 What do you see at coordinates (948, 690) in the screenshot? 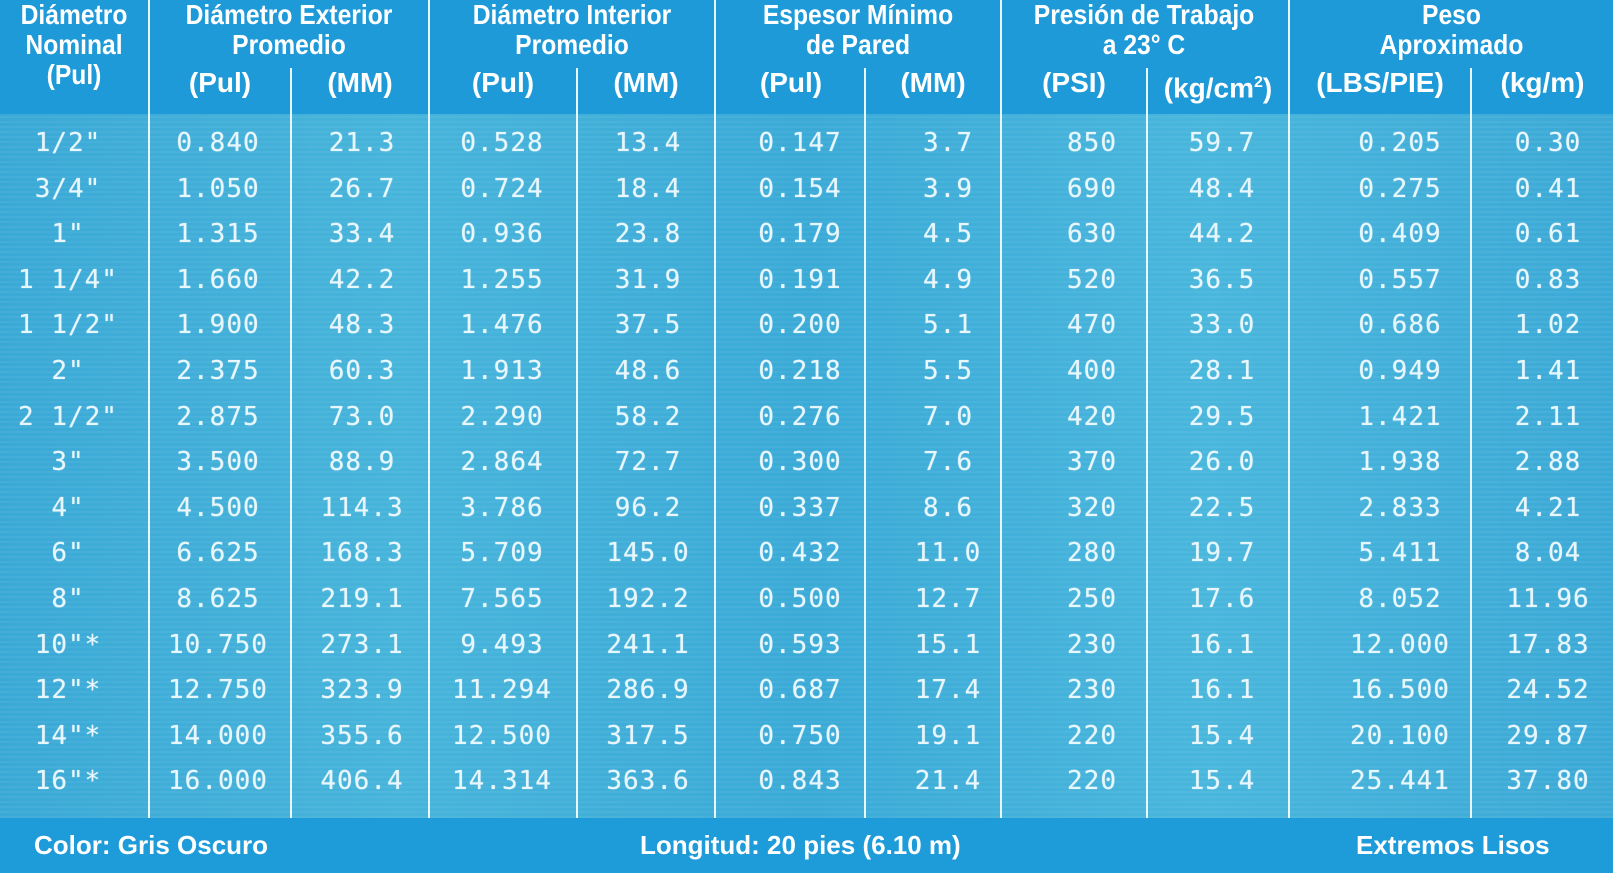
I see `table-cell: 17.4` at bounding box center [948, 690].